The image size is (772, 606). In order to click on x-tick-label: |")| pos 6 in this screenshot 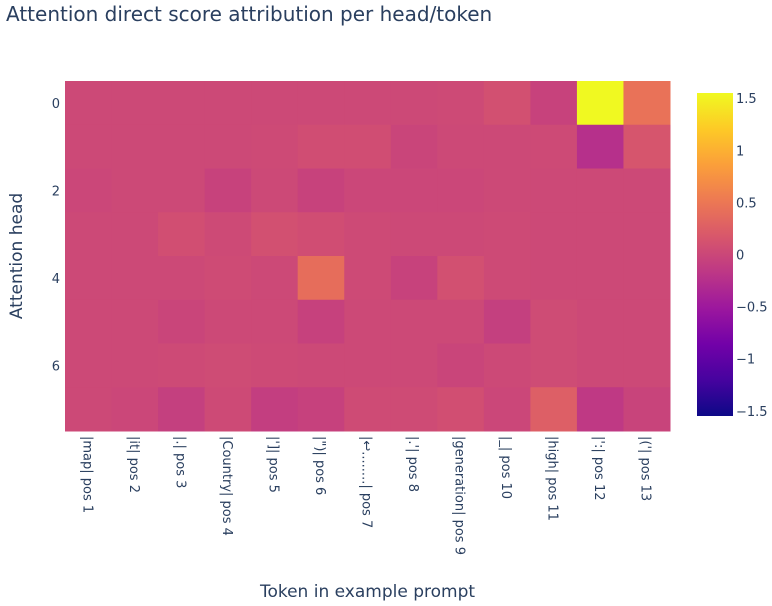, I will do `click(319, 465)`.